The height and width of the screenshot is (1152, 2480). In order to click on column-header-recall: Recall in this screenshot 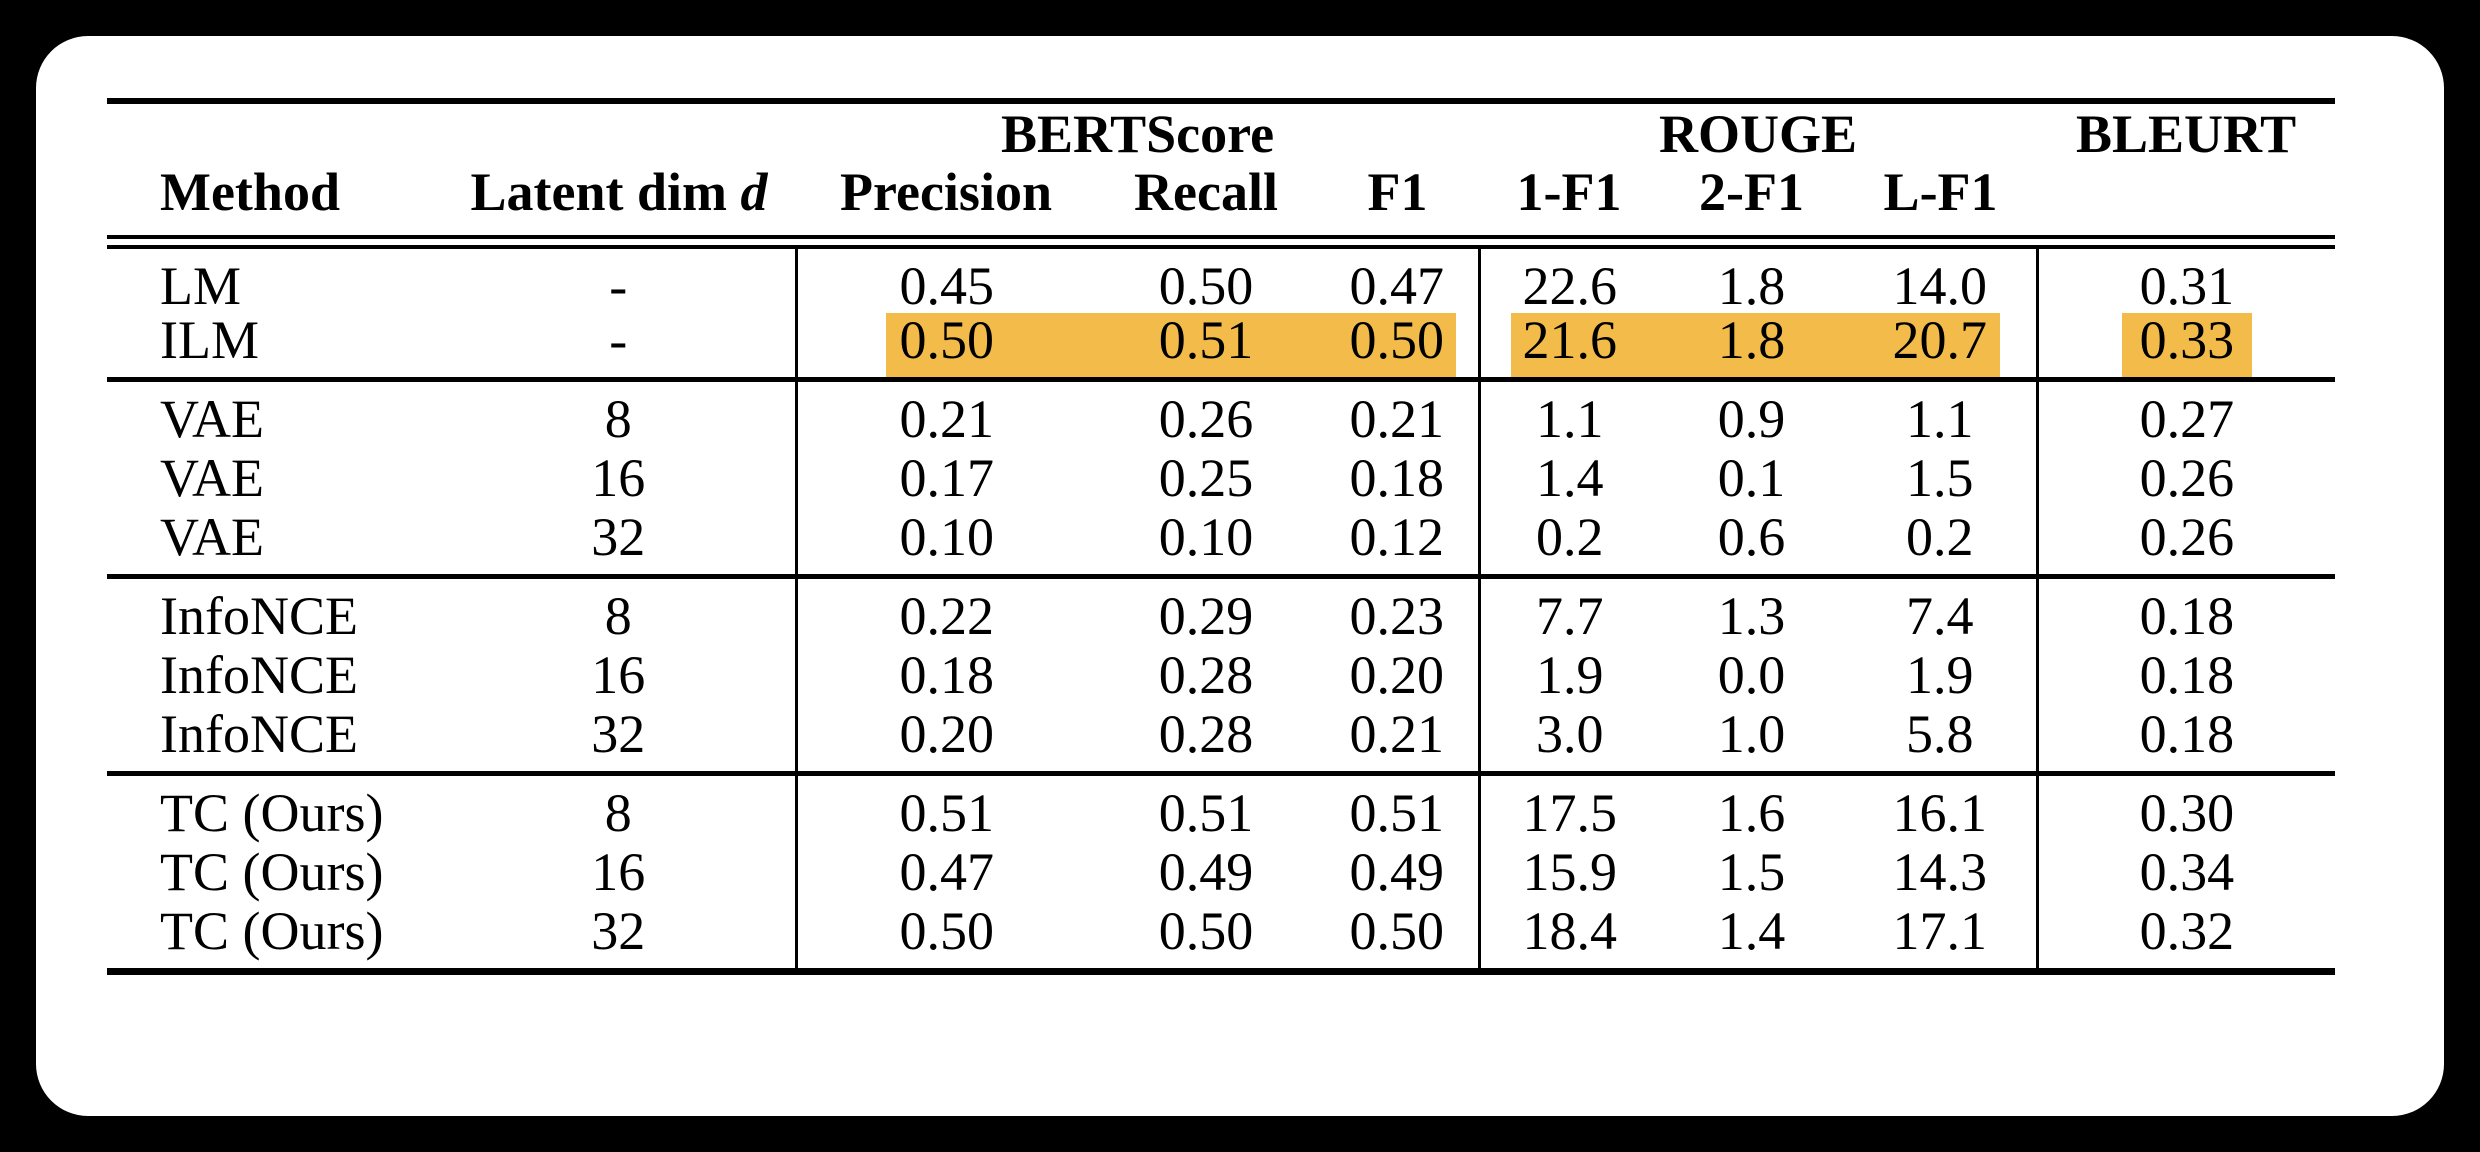, I will do `click(1206, 192)`.